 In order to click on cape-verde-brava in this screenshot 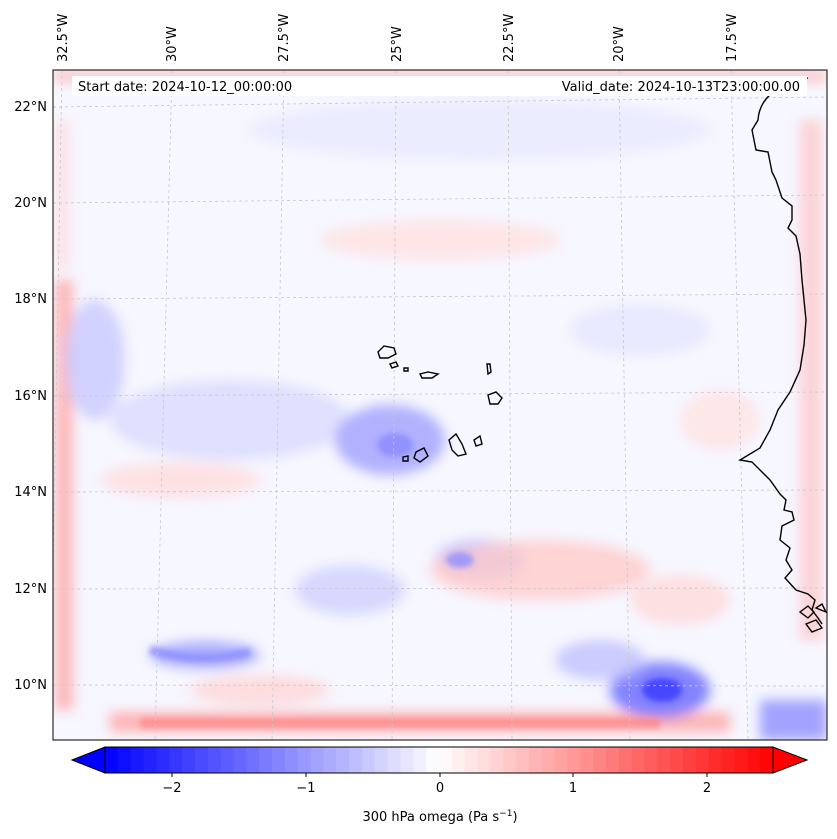, I will do `click(405, 458)`.